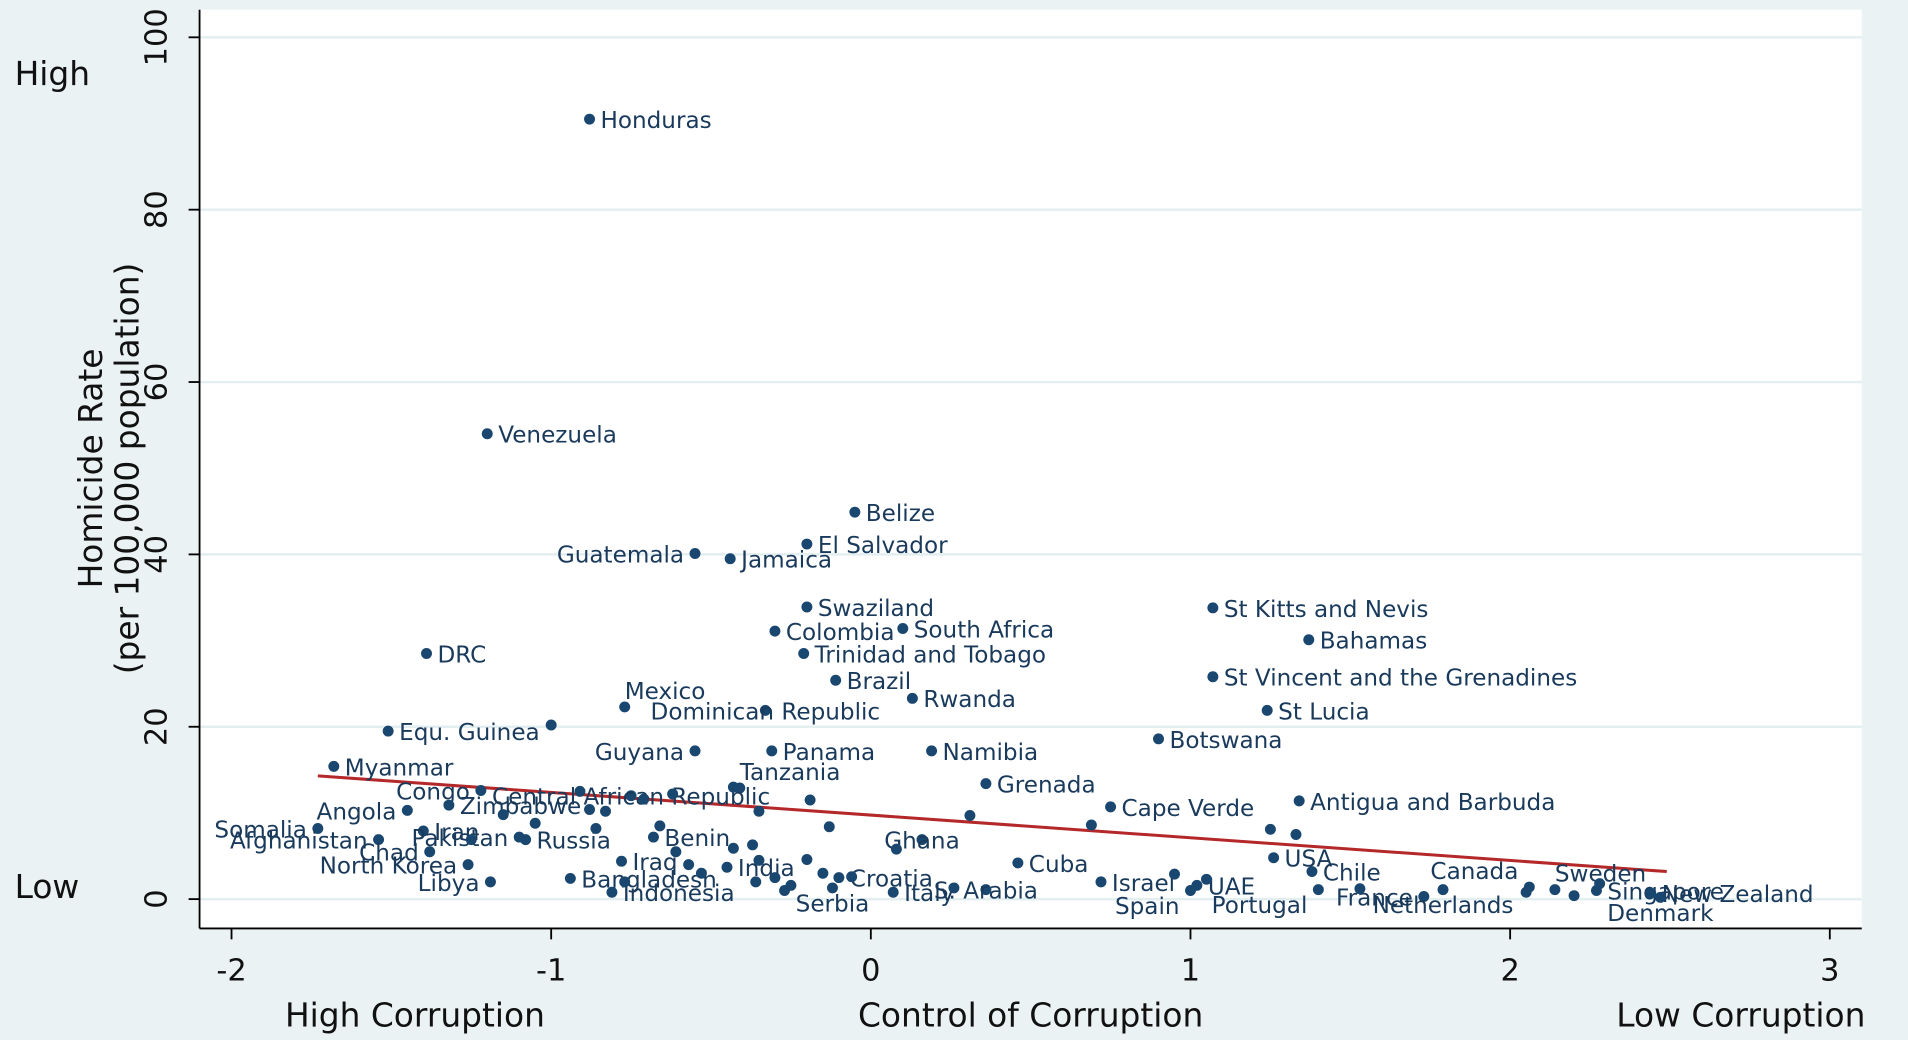 The height and width of the screenshot is (1040, 1908). I want to click on y-tick-label: 20, so click(157, 726).